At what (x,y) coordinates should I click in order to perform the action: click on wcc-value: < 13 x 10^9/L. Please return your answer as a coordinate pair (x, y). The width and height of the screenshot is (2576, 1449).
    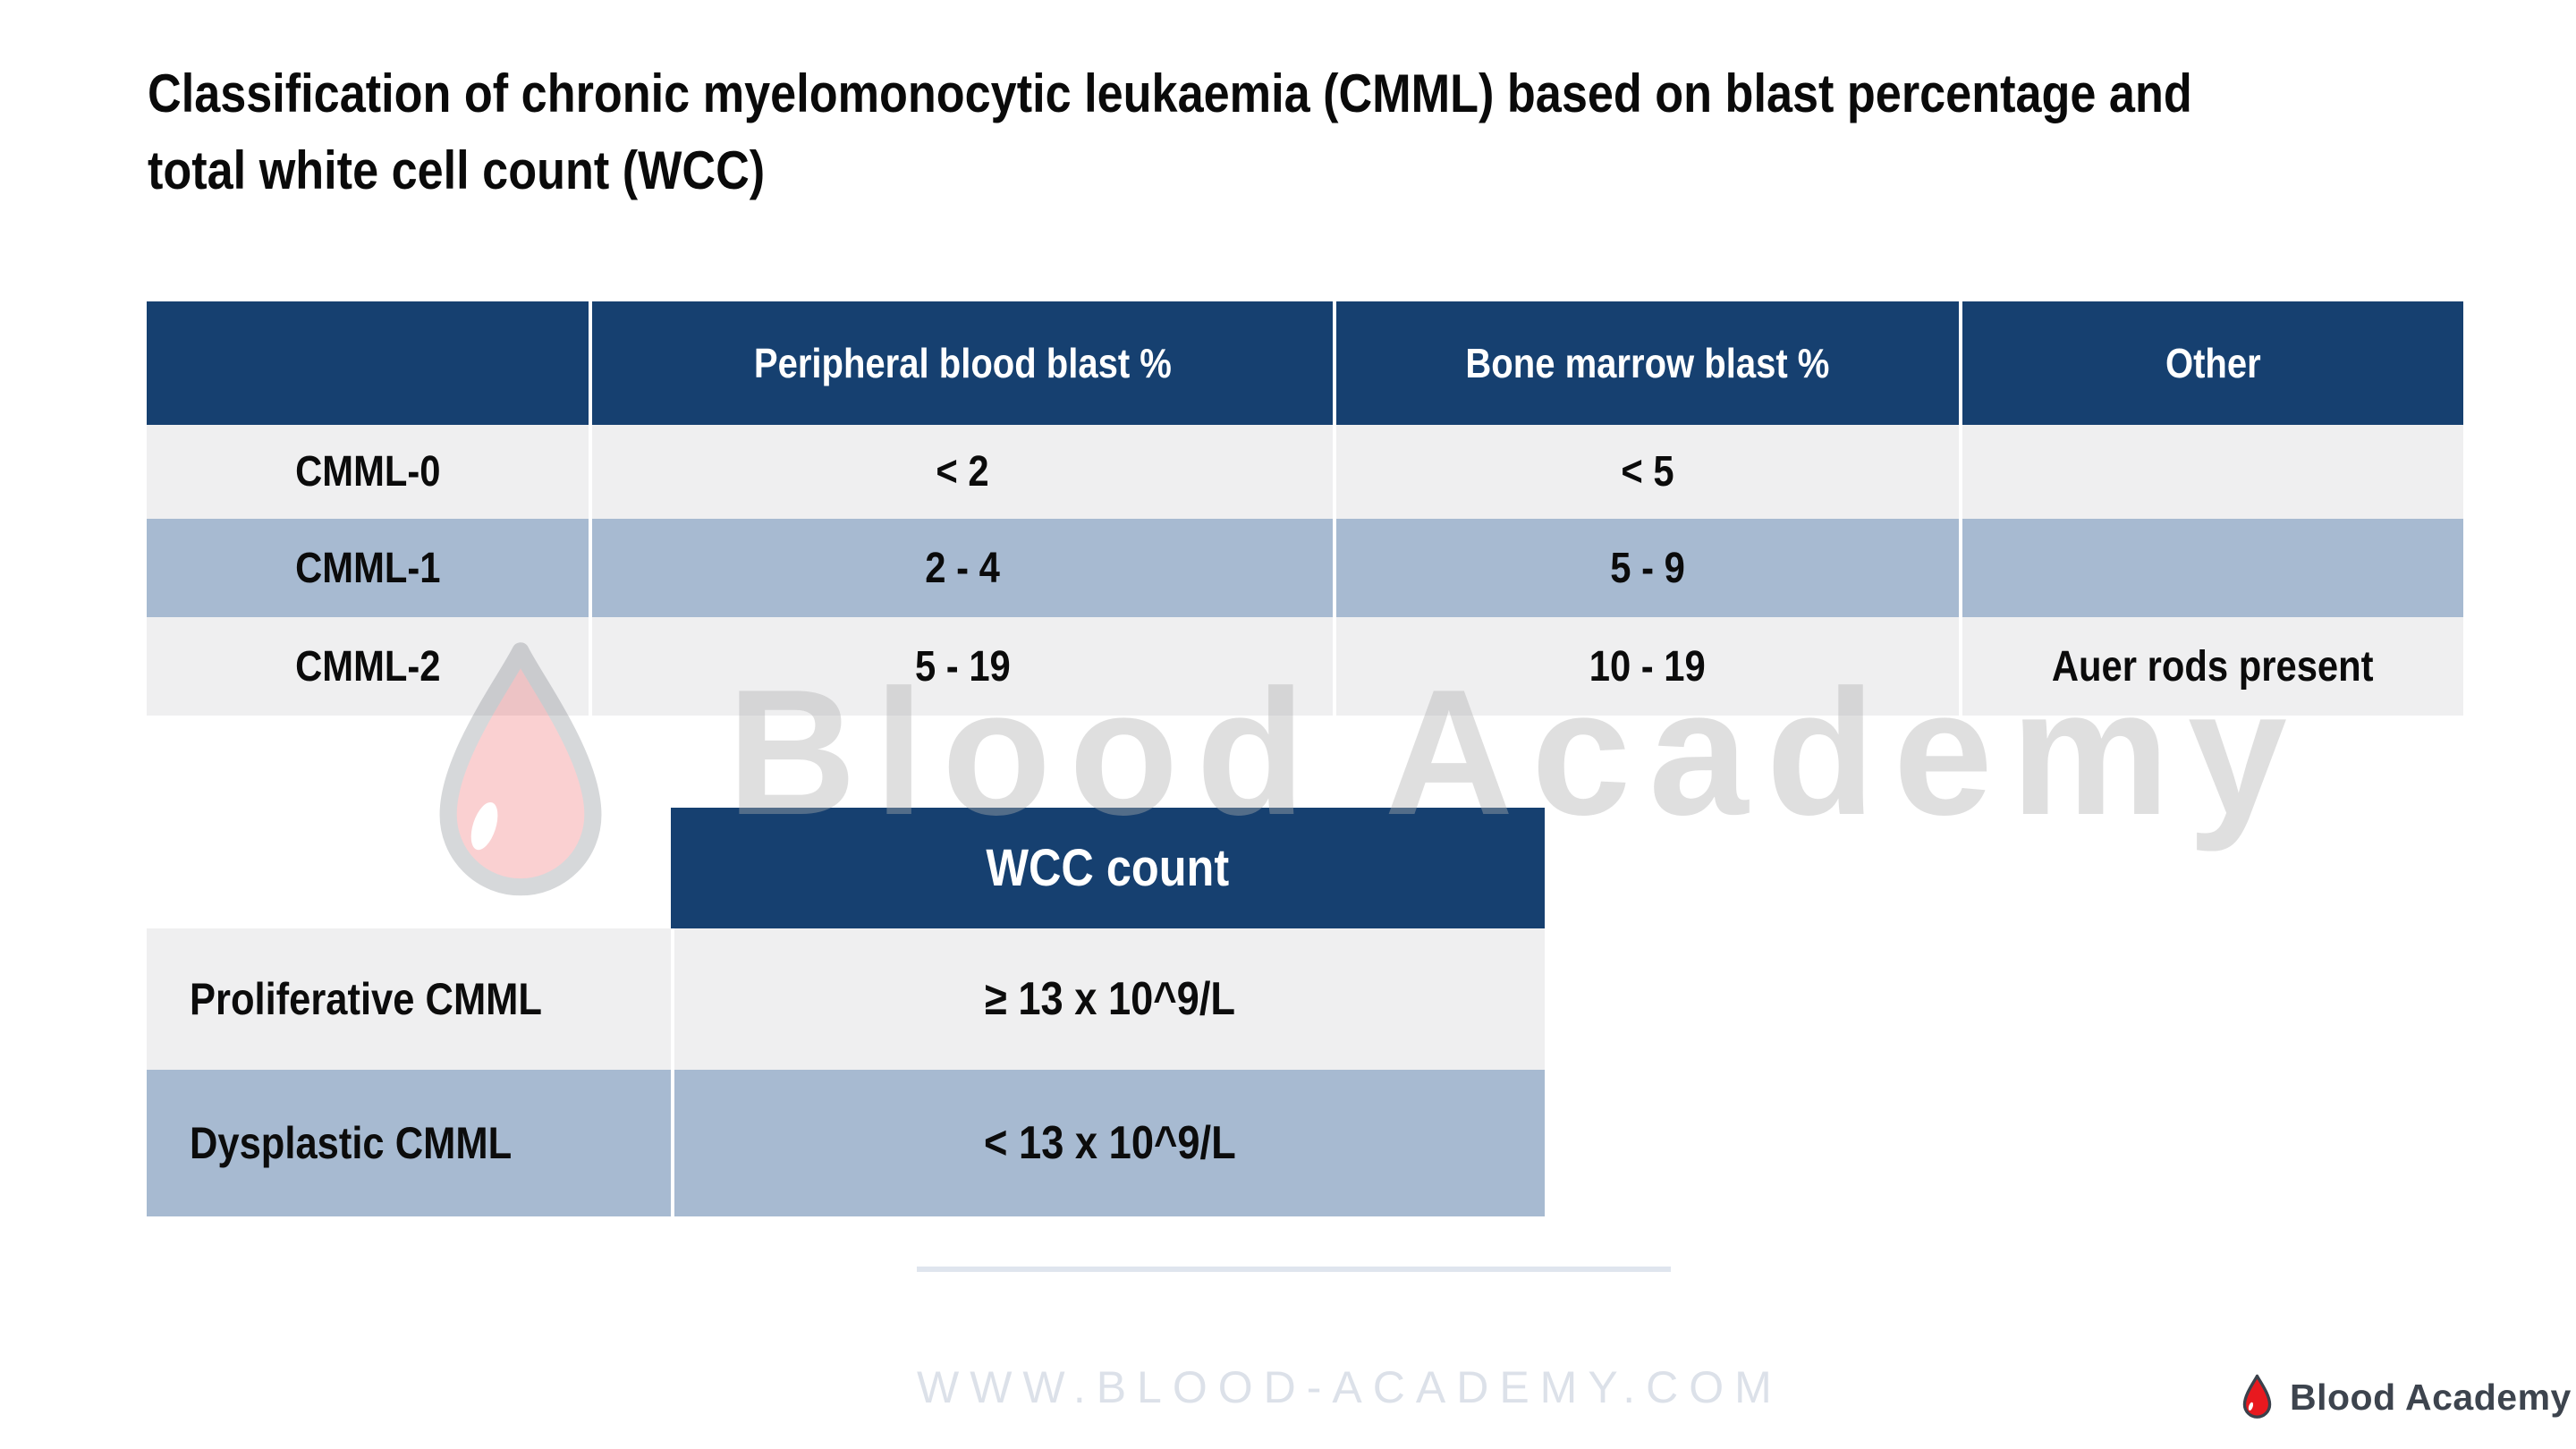
    Looking at the image, I should click on (1108, 1143).